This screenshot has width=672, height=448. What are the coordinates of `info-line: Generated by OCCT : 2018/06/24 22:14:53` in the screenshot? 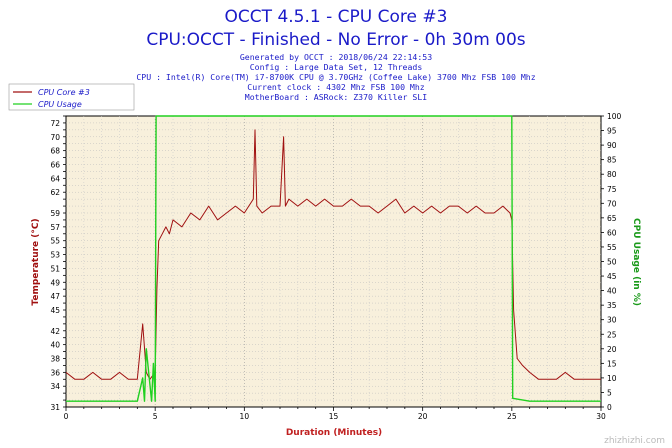 It's located at (336, 57).